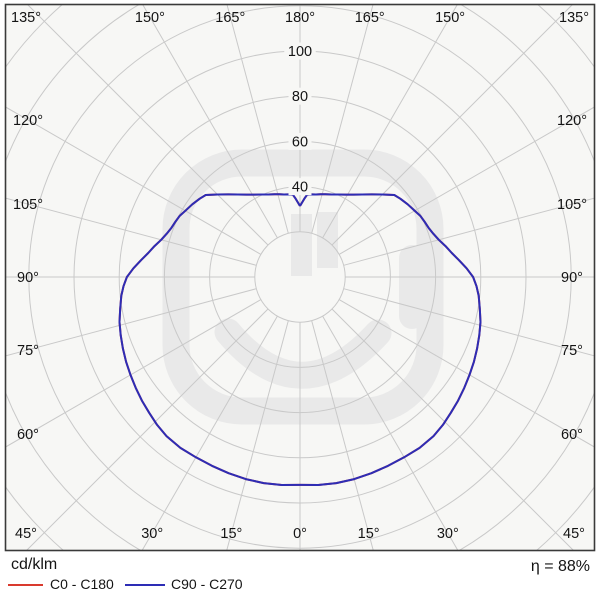 The height and width of the screenshot is (600, 600). Describe the element at coordinates (25, 585) in the screenshot. I see `legend-swatch-c0-c180` at that location.